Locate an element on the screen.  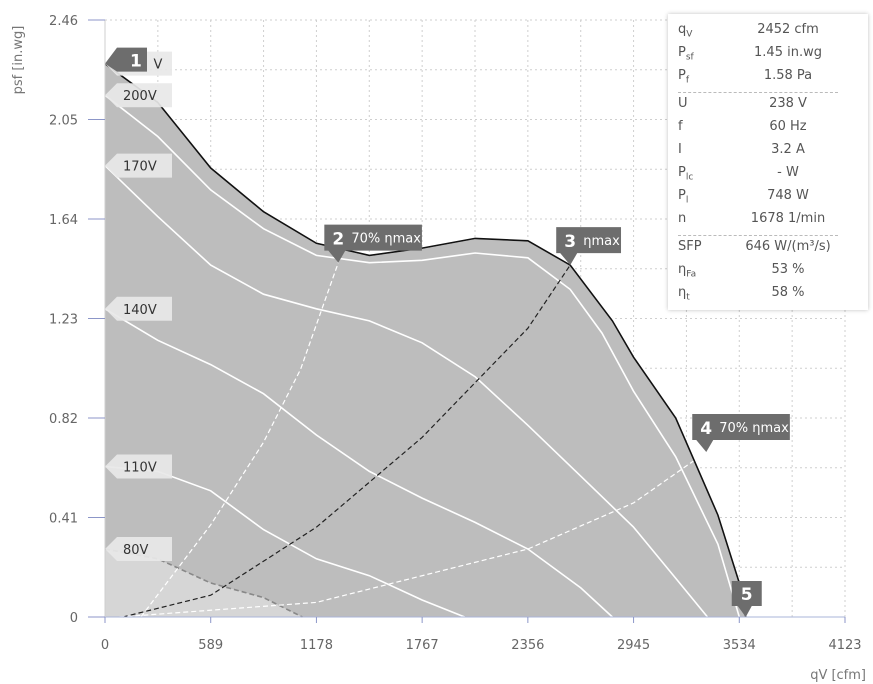
y-axis-title: psf [in.wg] is located at coordinates (18, 60).